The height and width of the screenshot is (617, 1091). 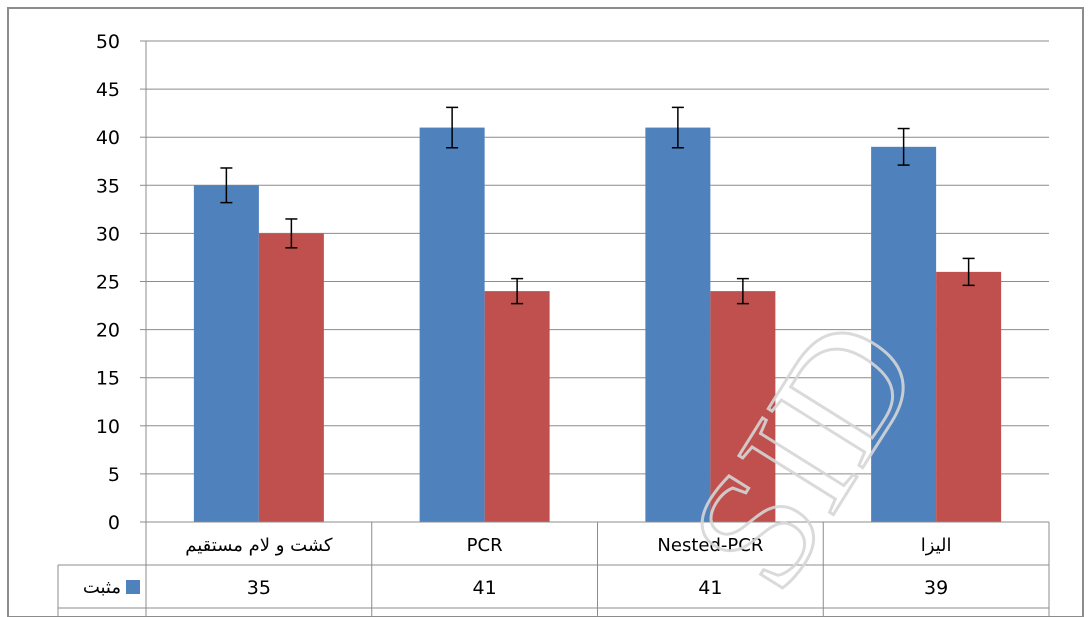 I want to click on table-value: 35, so click(x=259, y=588).